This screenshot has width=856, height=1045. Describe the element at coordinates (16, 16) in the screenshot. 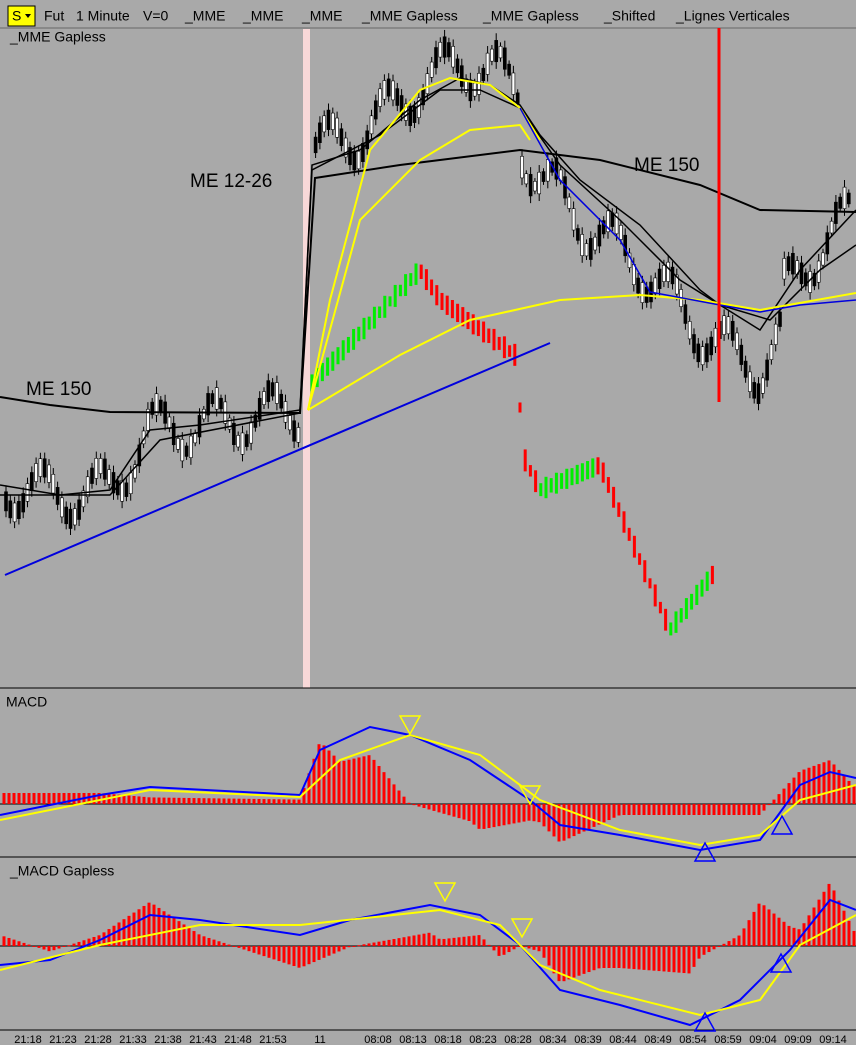

I see `symbol-button-label: S` at that location.